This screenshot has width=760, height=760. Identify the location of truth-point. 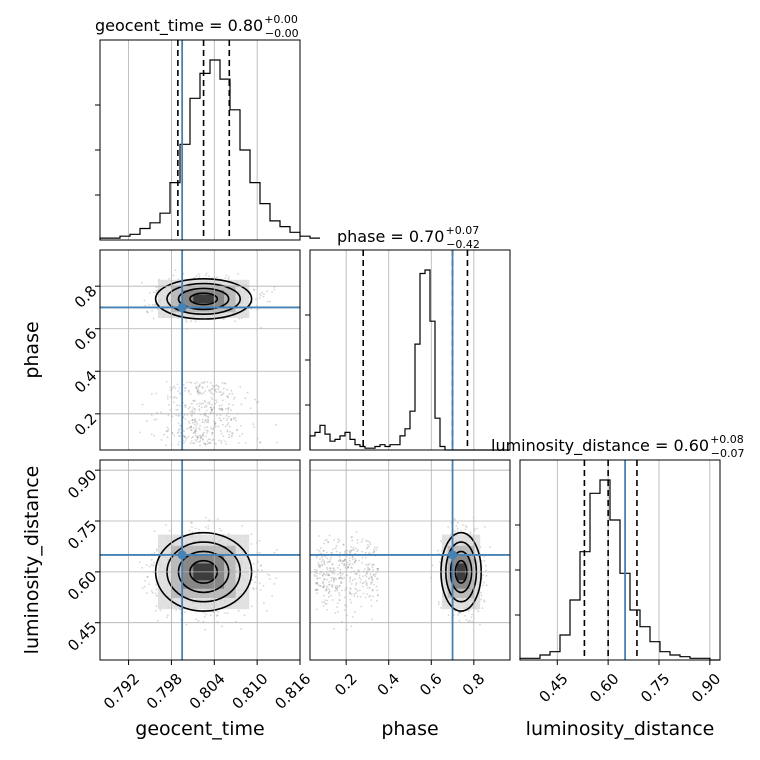
(182, 307).